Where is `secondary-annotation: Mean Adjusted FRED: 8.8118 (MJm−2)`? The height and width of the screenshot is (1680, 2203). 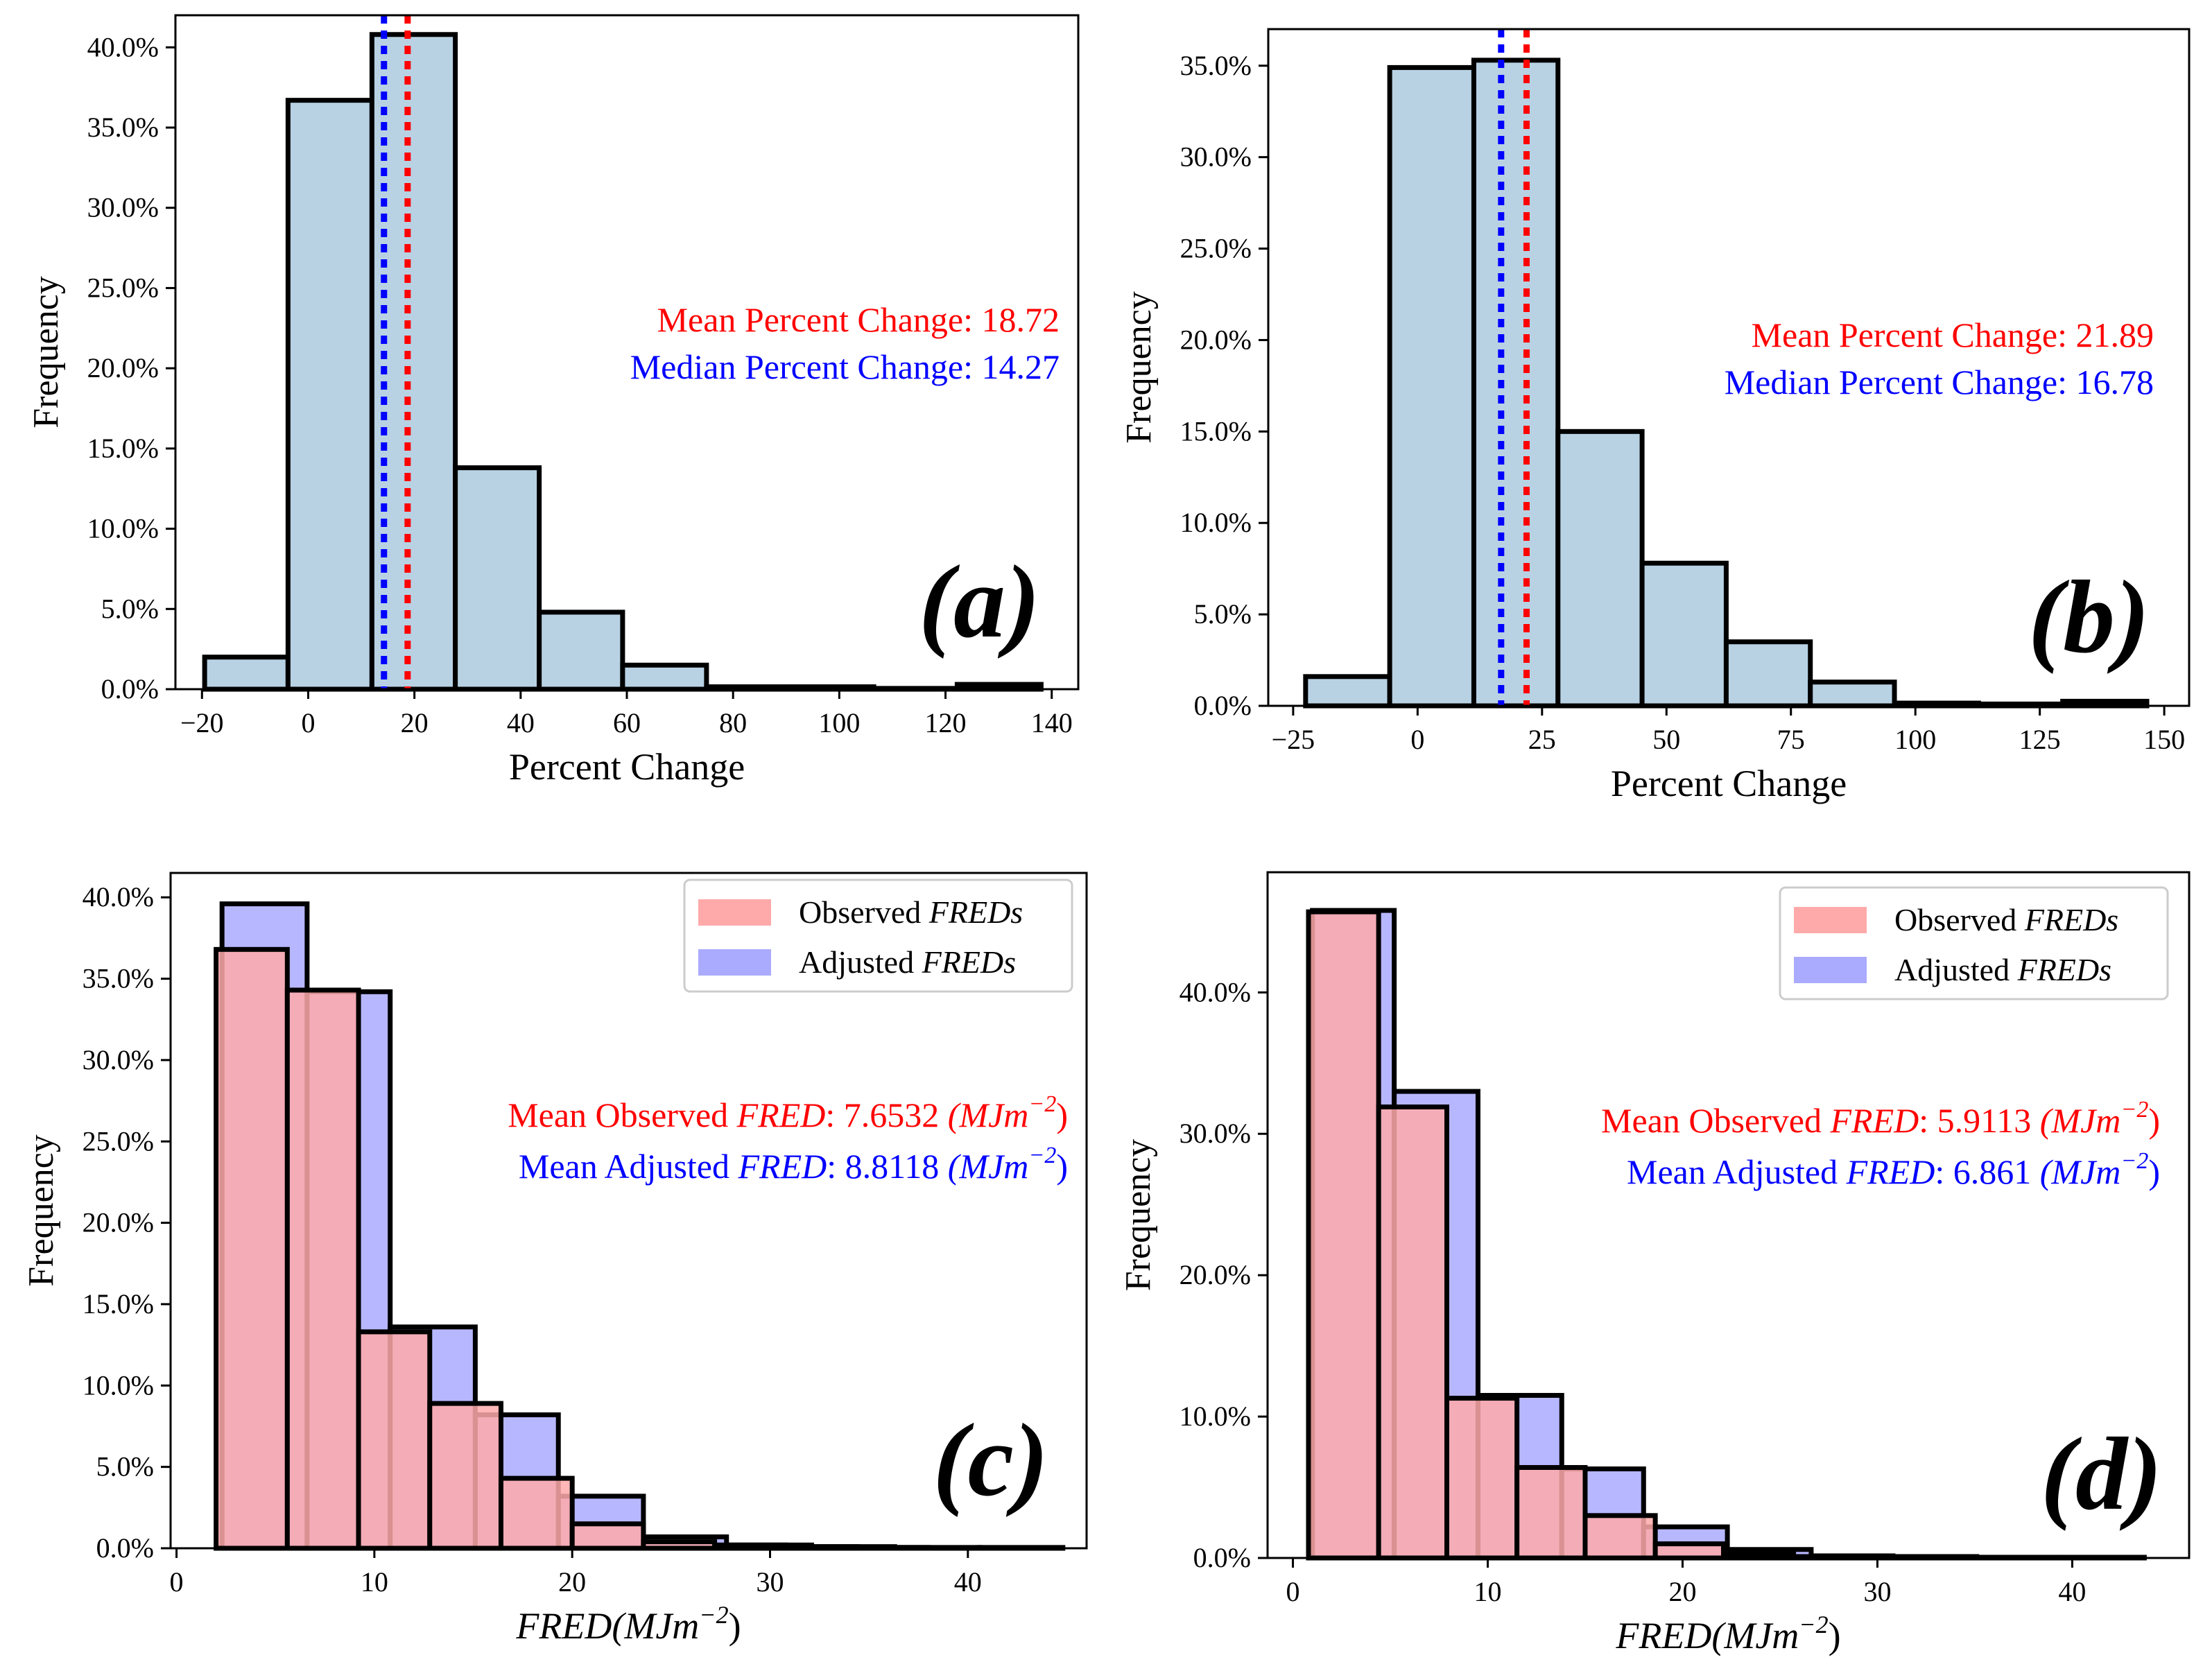 secondary-annotation: Mean Adjusted FRED: 8.8118 (MJm−2) is located at coordinates (794, 1164).